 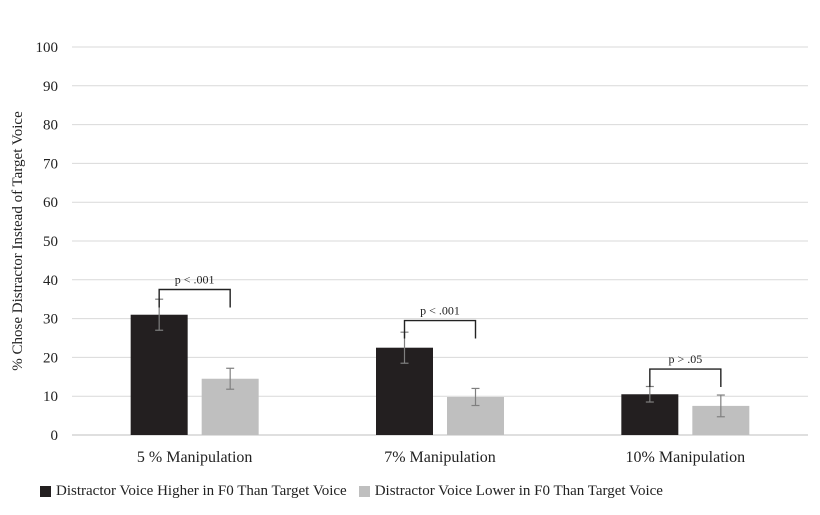 What do you see at coordinates (364, 491) in the screenshot?
I see `legend-swatch-lower` at bounding box center [364, 491].